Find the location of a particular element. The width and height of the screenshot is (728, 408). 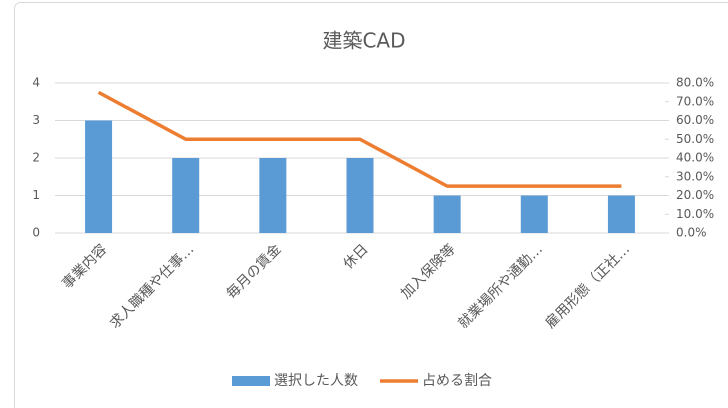

y2-tick-label: 60.0% is located at coordinates (695, 120).